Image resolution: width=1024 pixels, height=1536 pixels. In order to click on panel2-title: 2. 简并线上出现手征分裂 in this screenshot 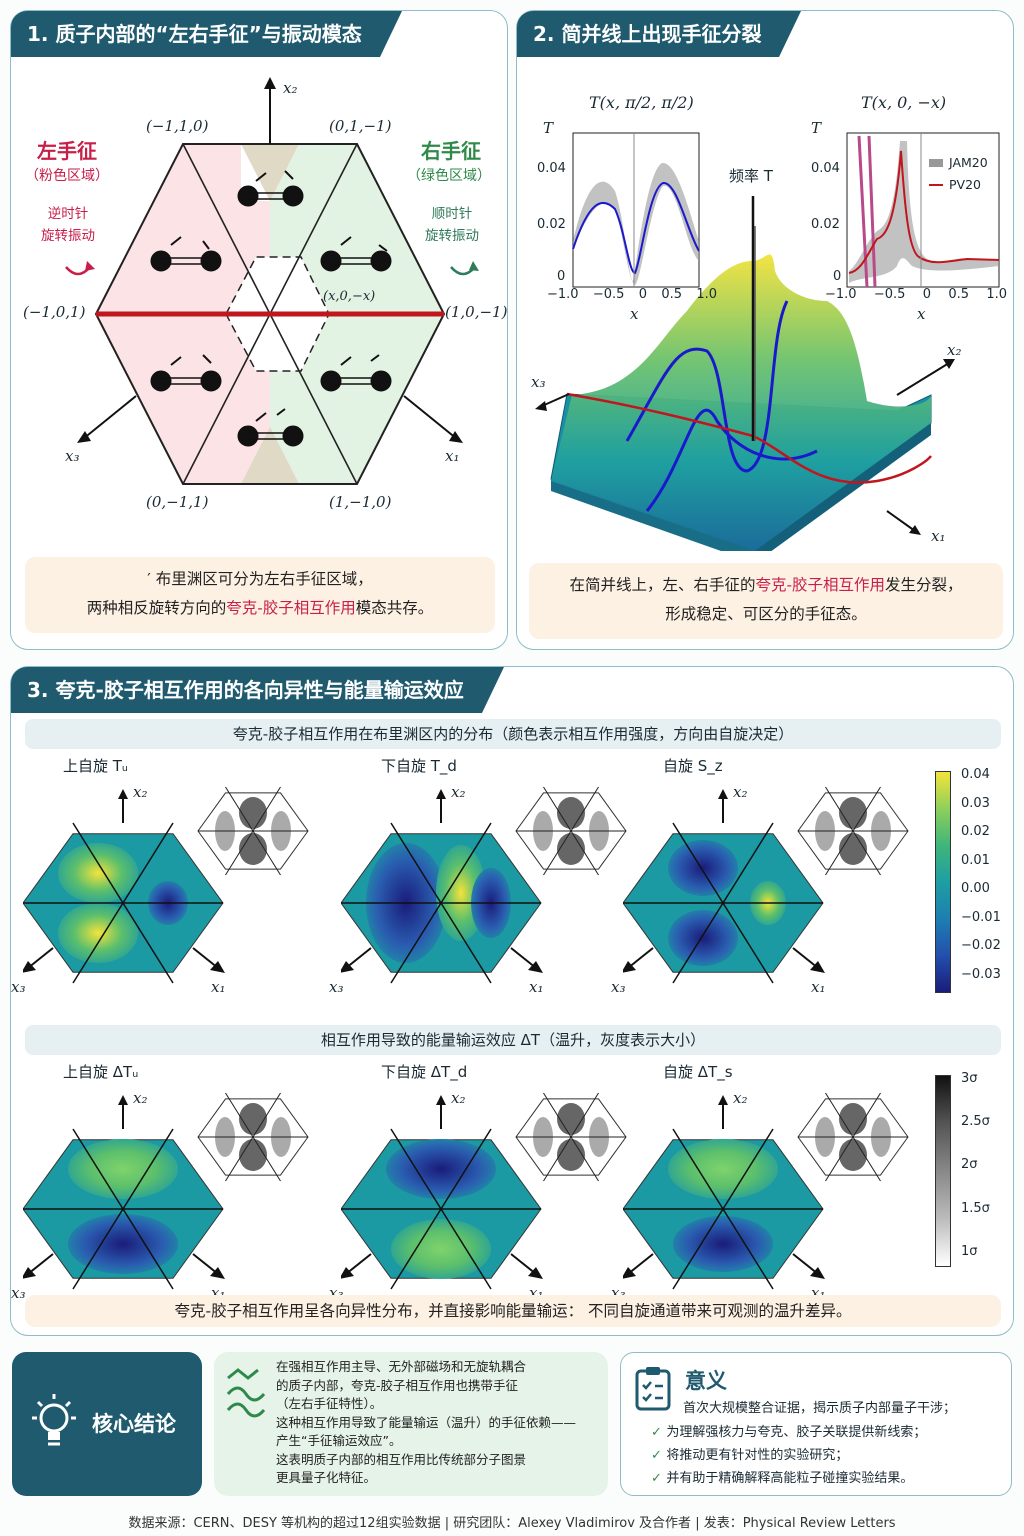, I will do `click(660, 34)`.